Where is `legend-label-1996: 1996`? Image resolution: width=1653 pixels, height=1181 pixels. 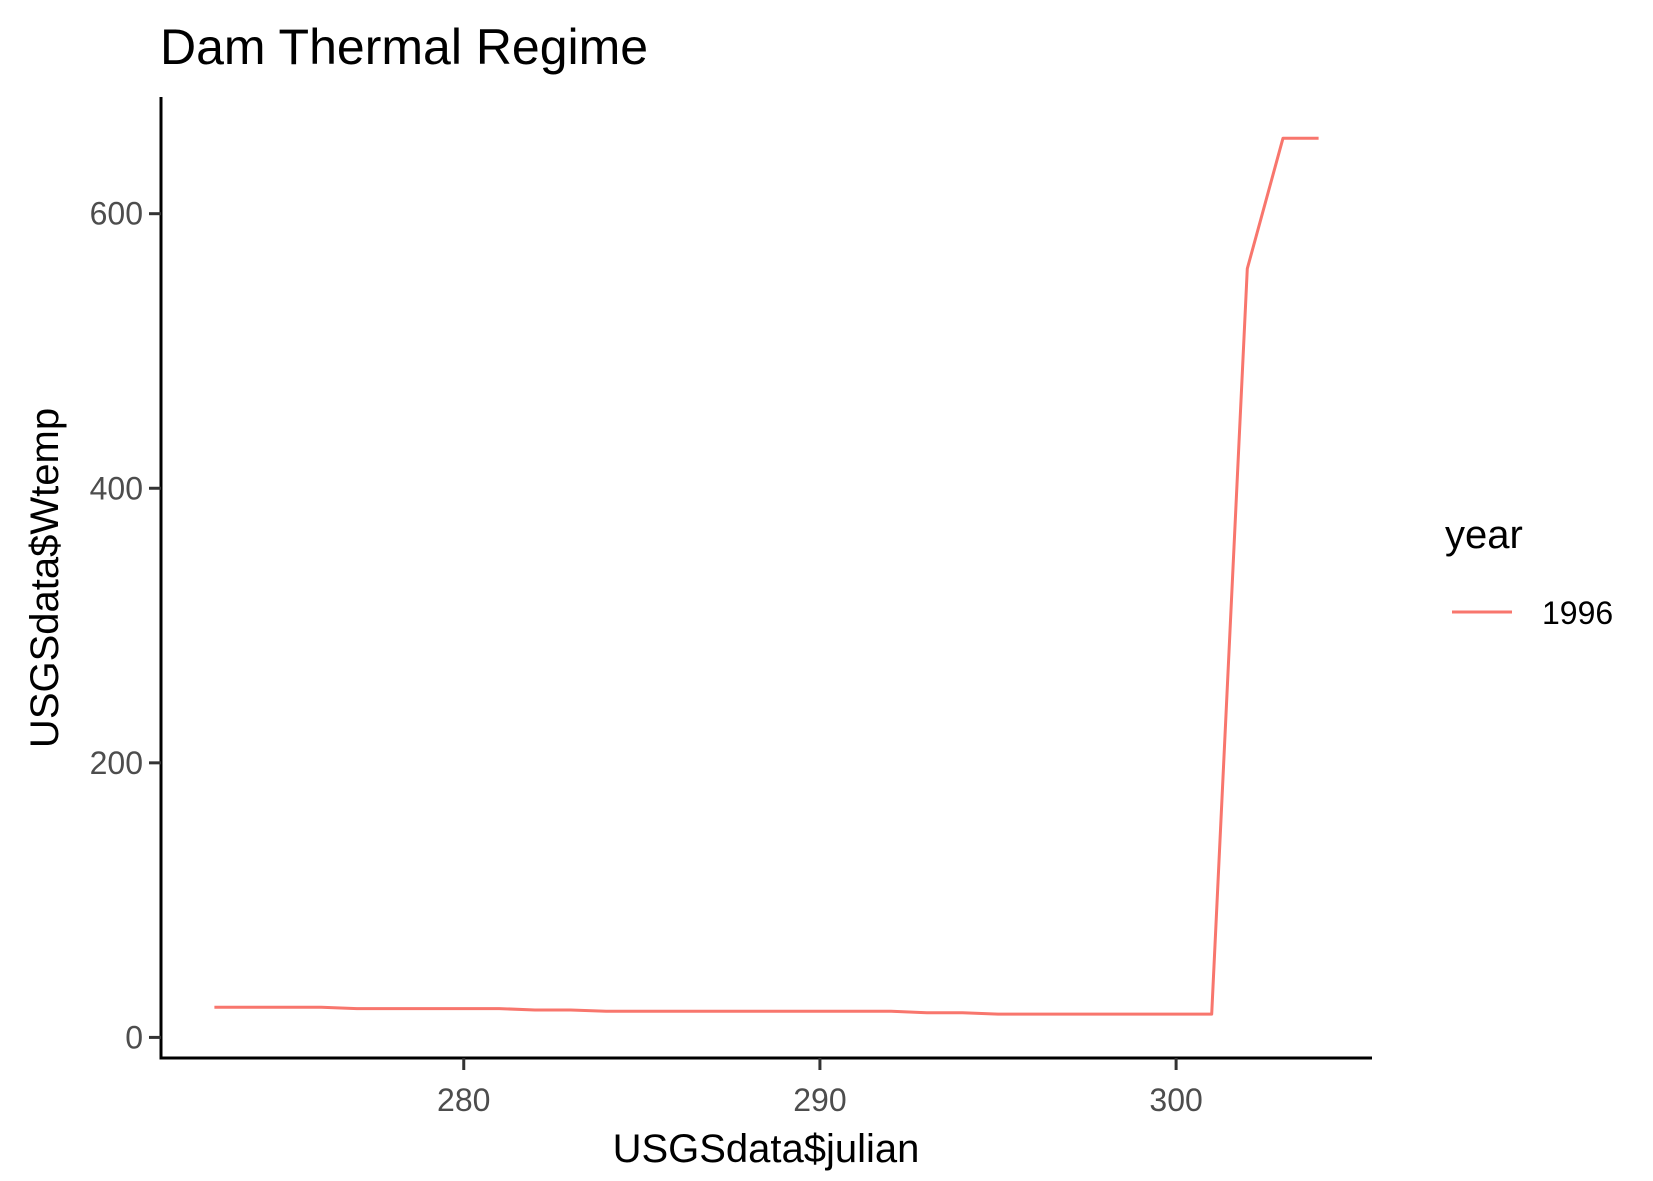
legend-label-1996: 1996 is located at coordinates (1577, 613).